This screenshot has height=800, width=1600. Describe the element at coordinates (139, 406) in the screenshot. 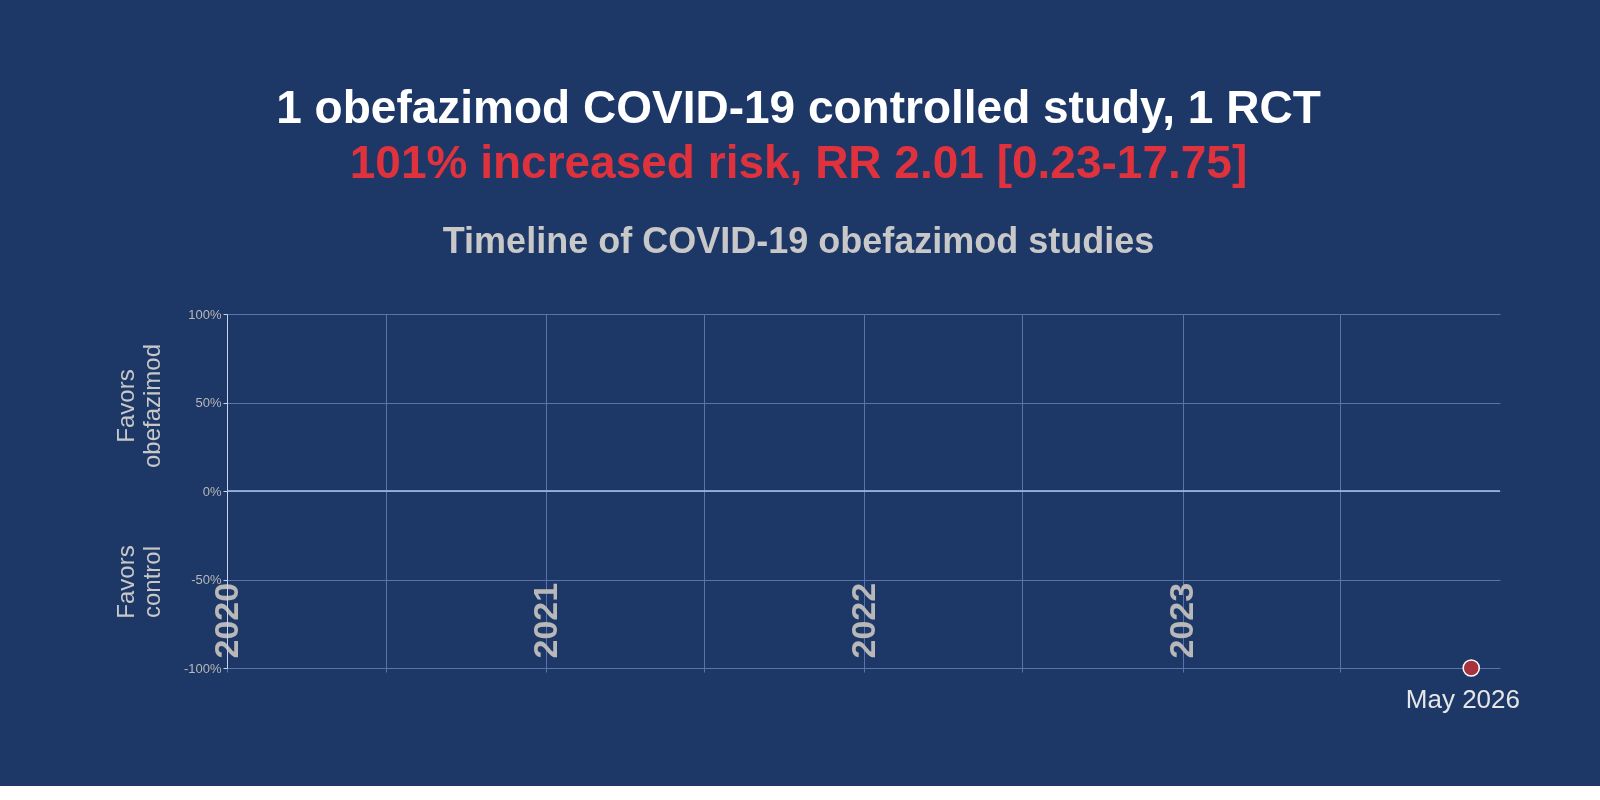

I see `text: Favors obefazimod` at that location.